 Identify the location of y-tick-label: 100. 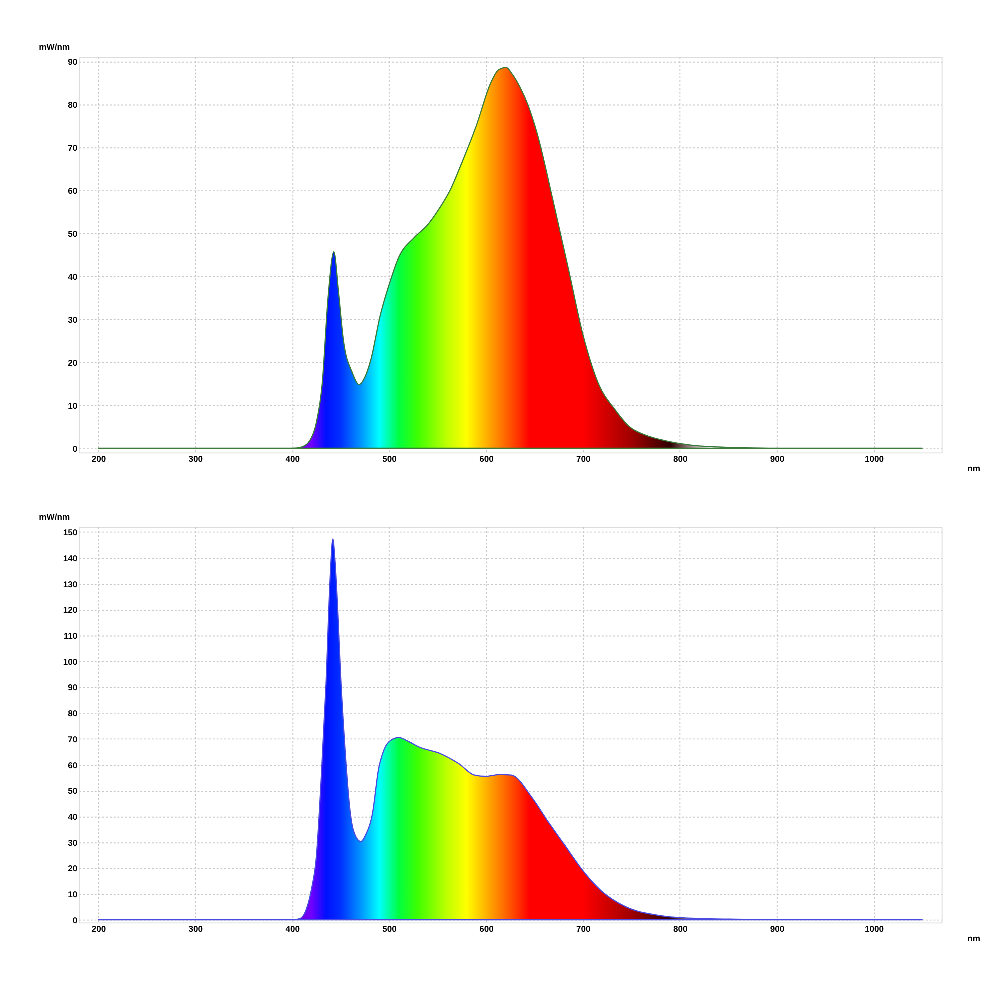
(70, 661).